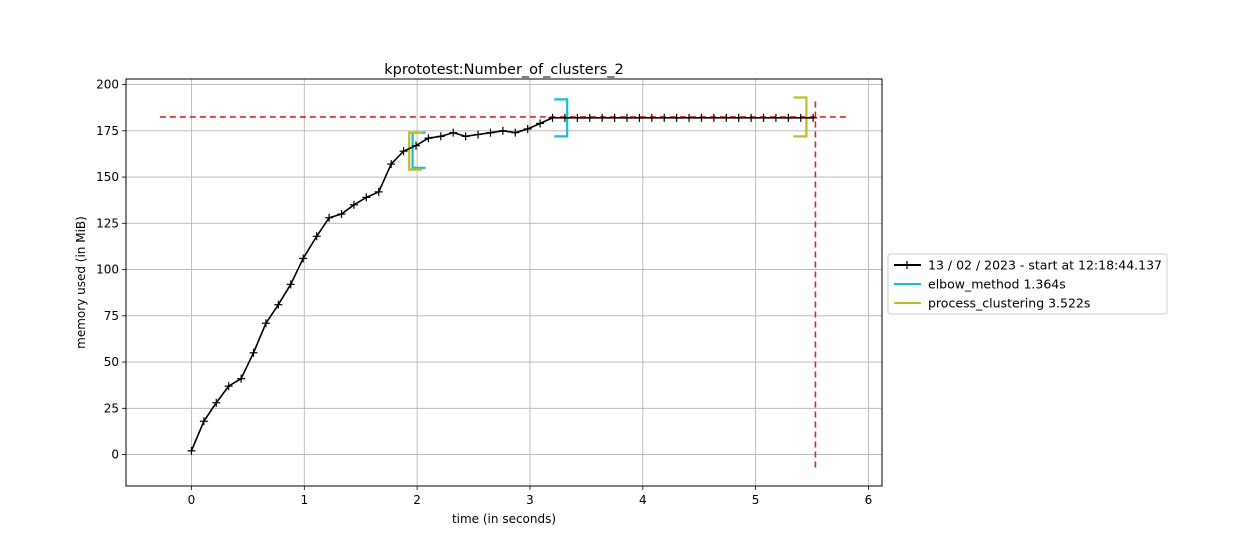 This screenshot has width=1260, height=540. What do you see at coordinates (81, 282) in the screenshot?
I see `y-axis-label: memory used (in MiB)` at bounding box center [81, 282].